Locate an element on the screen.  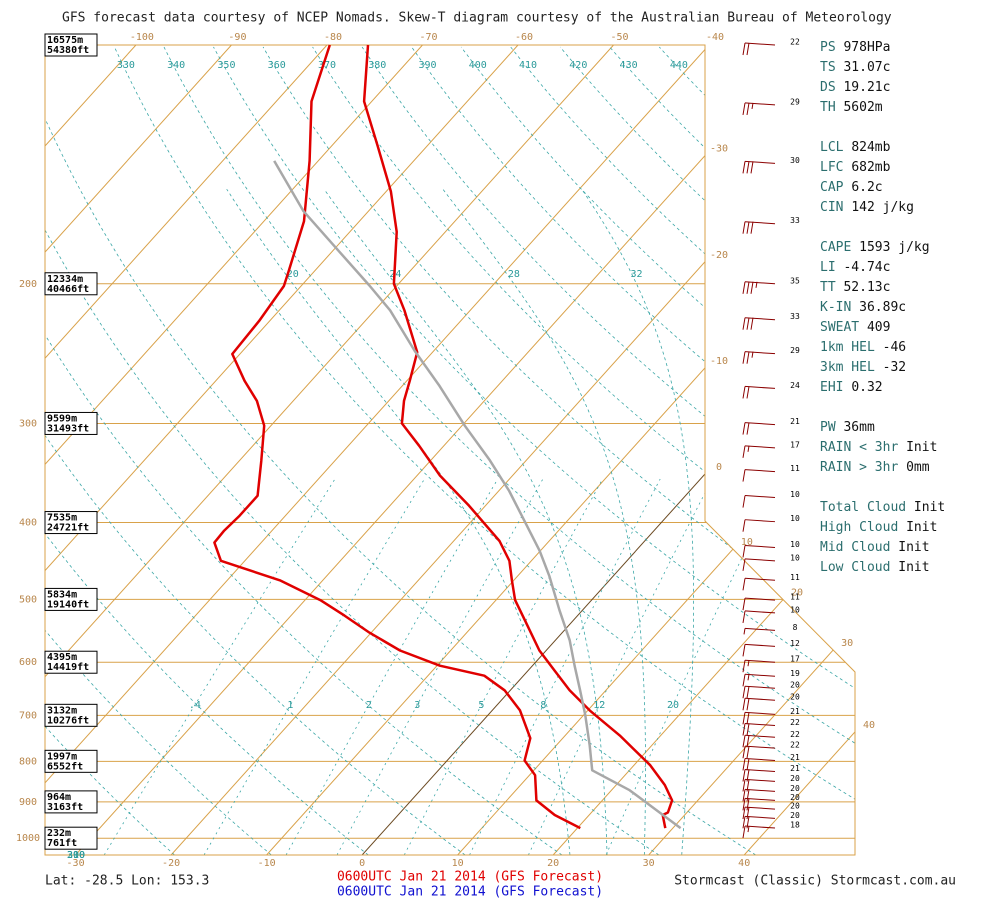
wind-speed: 11 is located at coordinates (795, 468).